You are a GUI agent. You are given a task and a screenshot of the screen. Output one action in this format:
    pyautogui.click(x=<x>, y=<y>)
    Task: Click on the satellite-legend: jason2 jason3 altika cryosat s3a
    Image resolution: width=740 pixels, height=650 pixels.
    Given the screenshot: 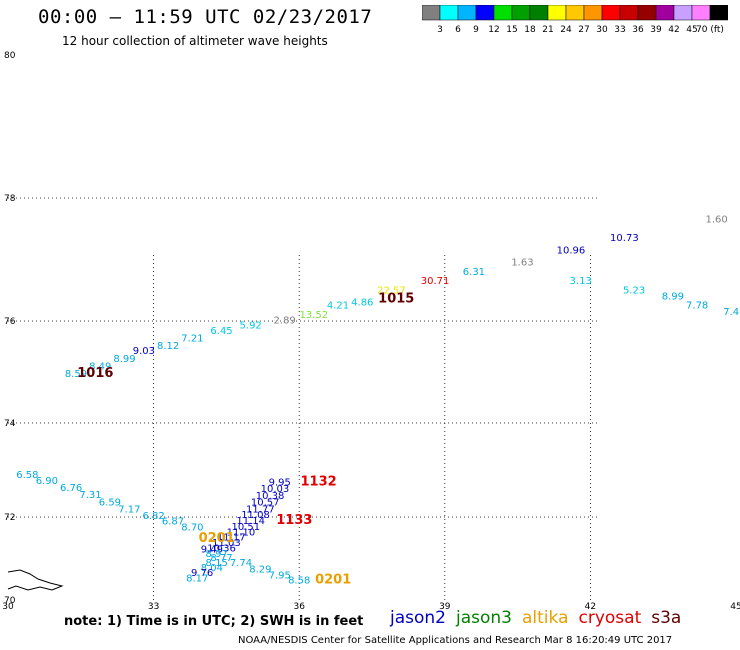 What is the action you would take?
    pyautogui.click(x=540, y=618)
    